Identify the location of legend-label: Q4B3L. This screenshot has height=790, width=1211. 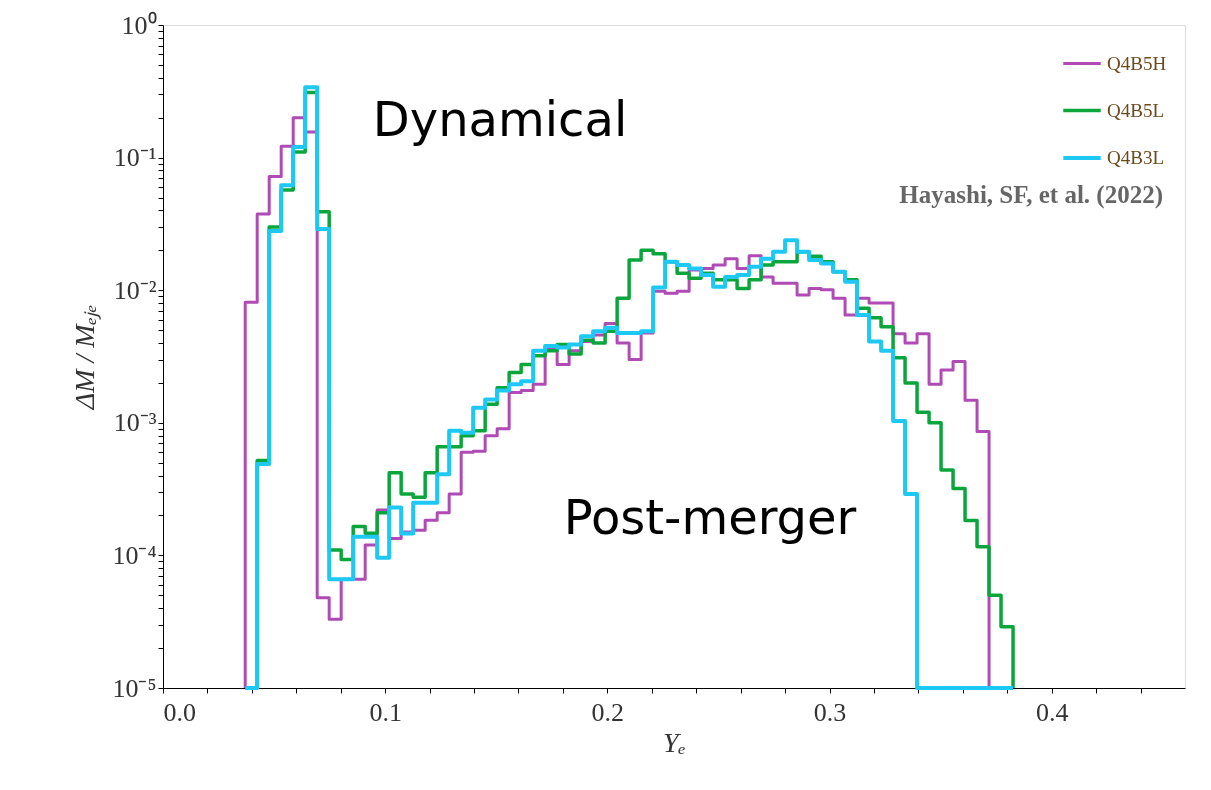
(1135, 157).